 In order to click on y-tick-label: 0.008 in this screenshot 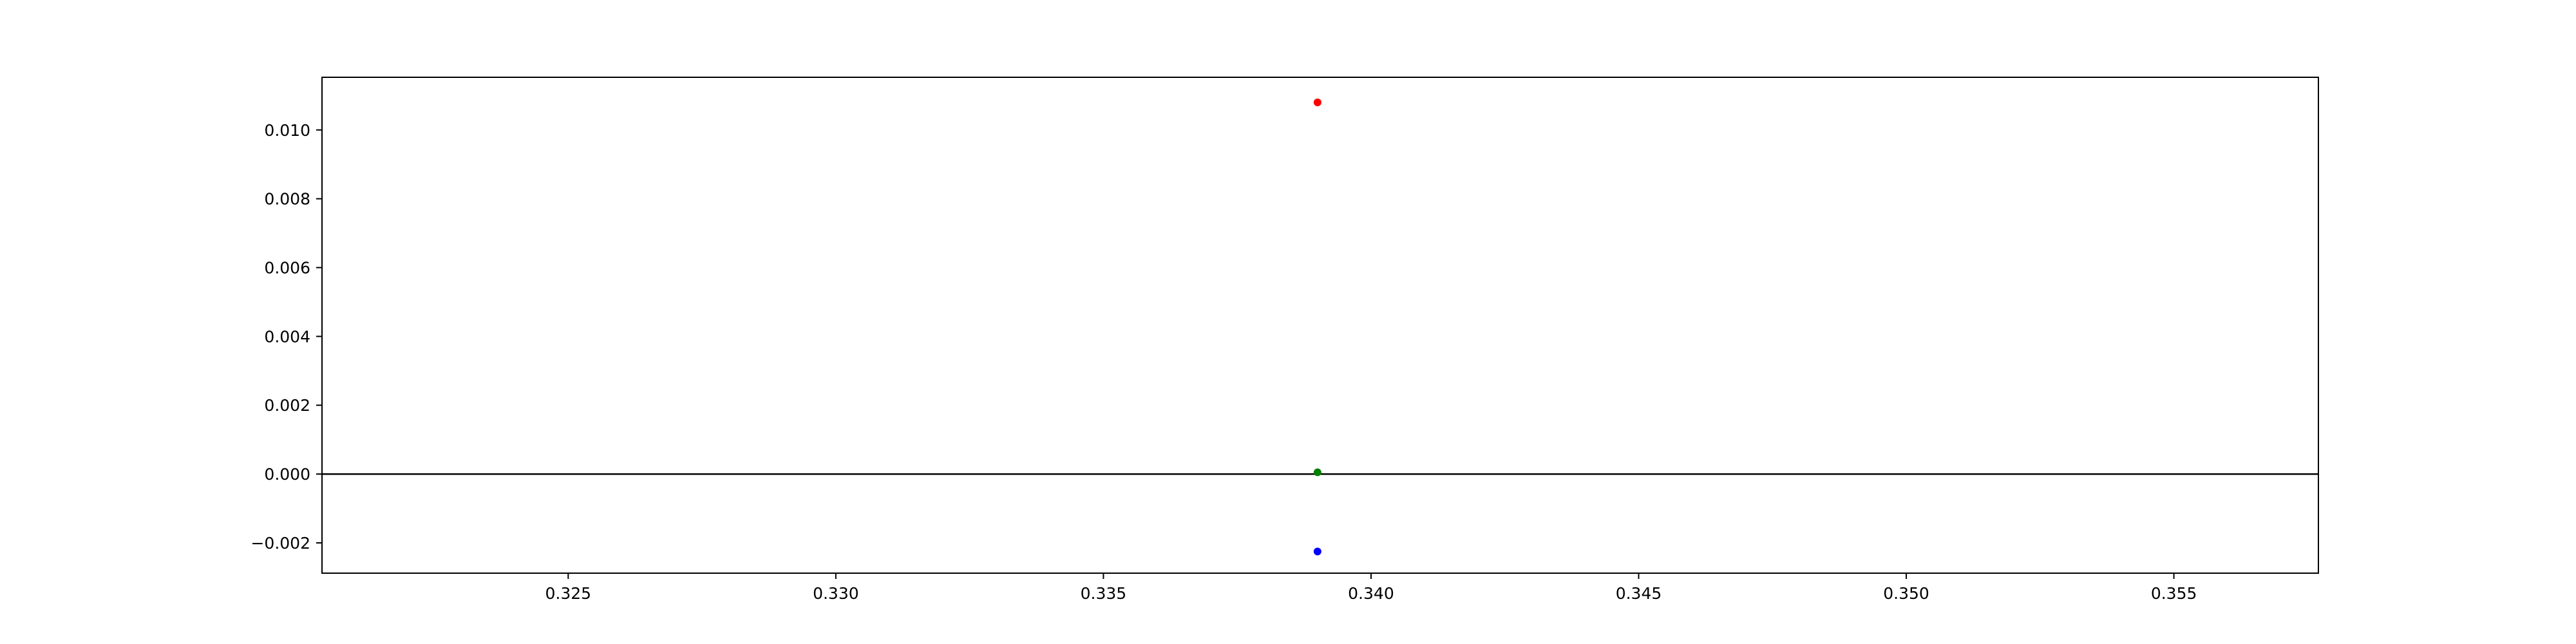, I will do `click(287, 199)`.